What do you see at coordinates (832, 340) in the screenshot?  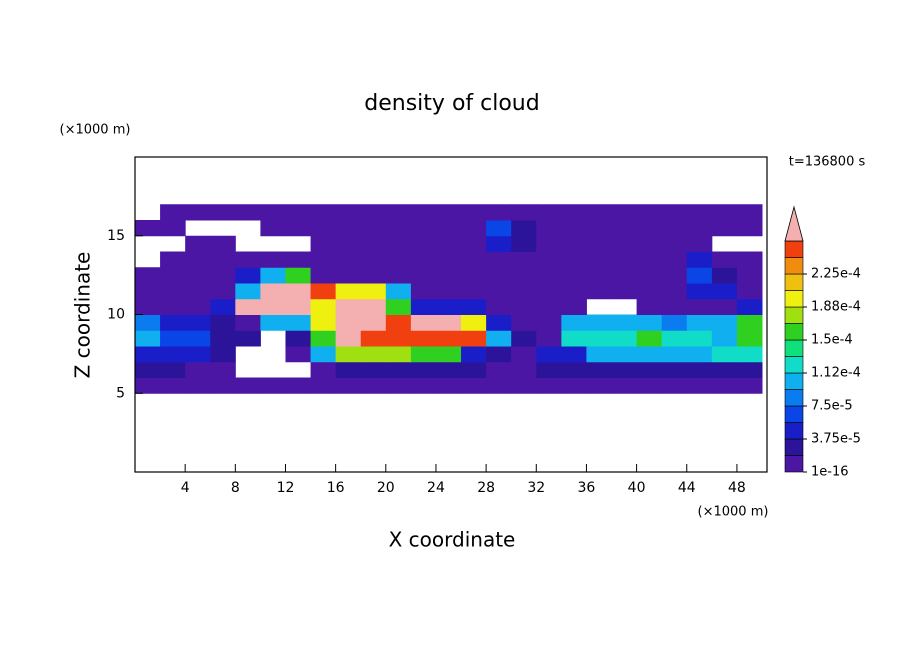 I see `colorbar-tick-label: 1.5e-4` at bounding box center [832, 340].